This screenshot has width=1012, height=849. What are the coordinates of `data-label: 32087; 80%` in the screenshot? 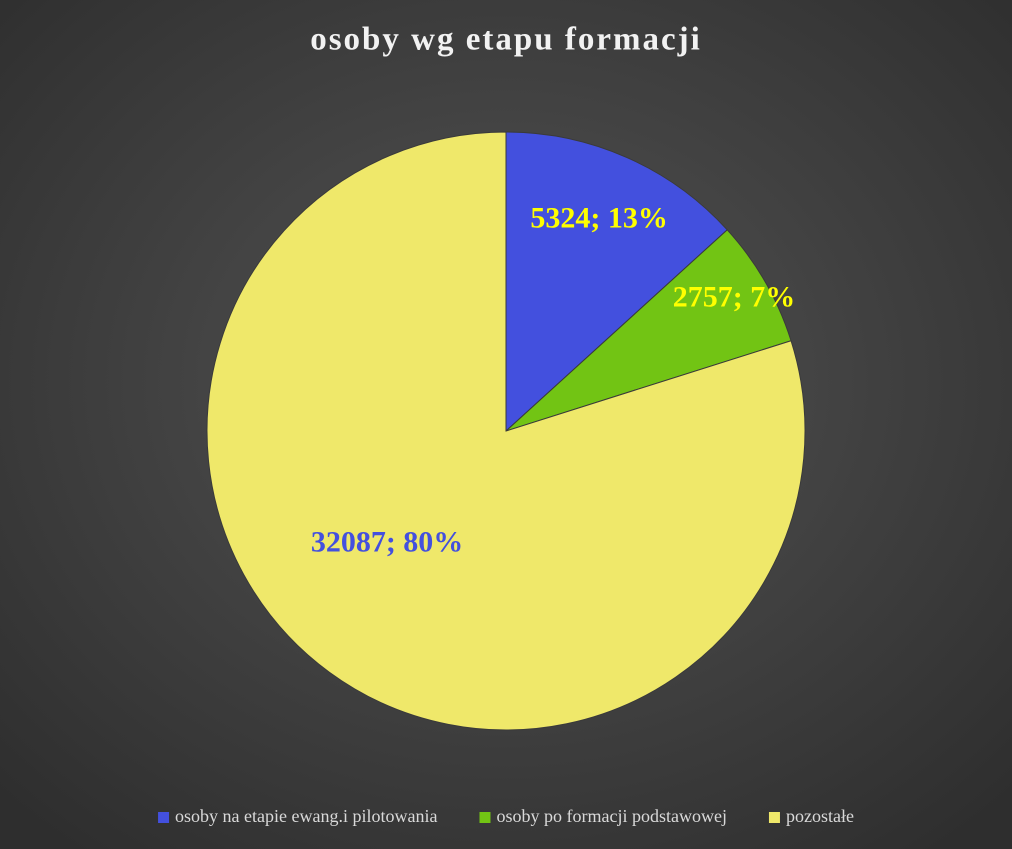 It's located at (387, 541).